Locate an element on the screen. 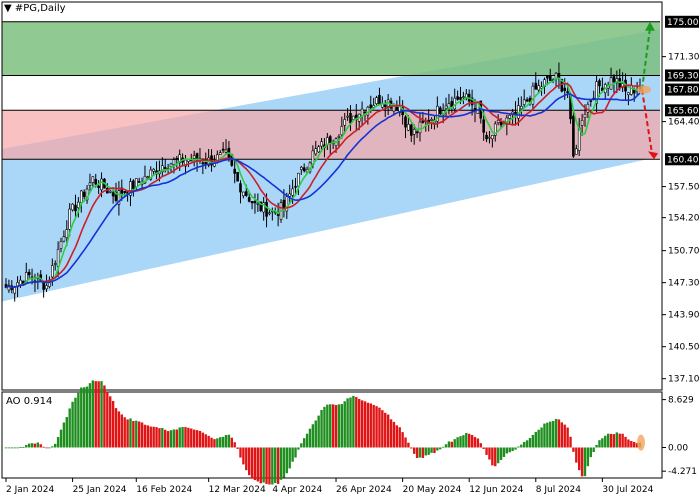 The image size is (700, 503). y-level-label: 165.60 is located at coordinates (683, 111).